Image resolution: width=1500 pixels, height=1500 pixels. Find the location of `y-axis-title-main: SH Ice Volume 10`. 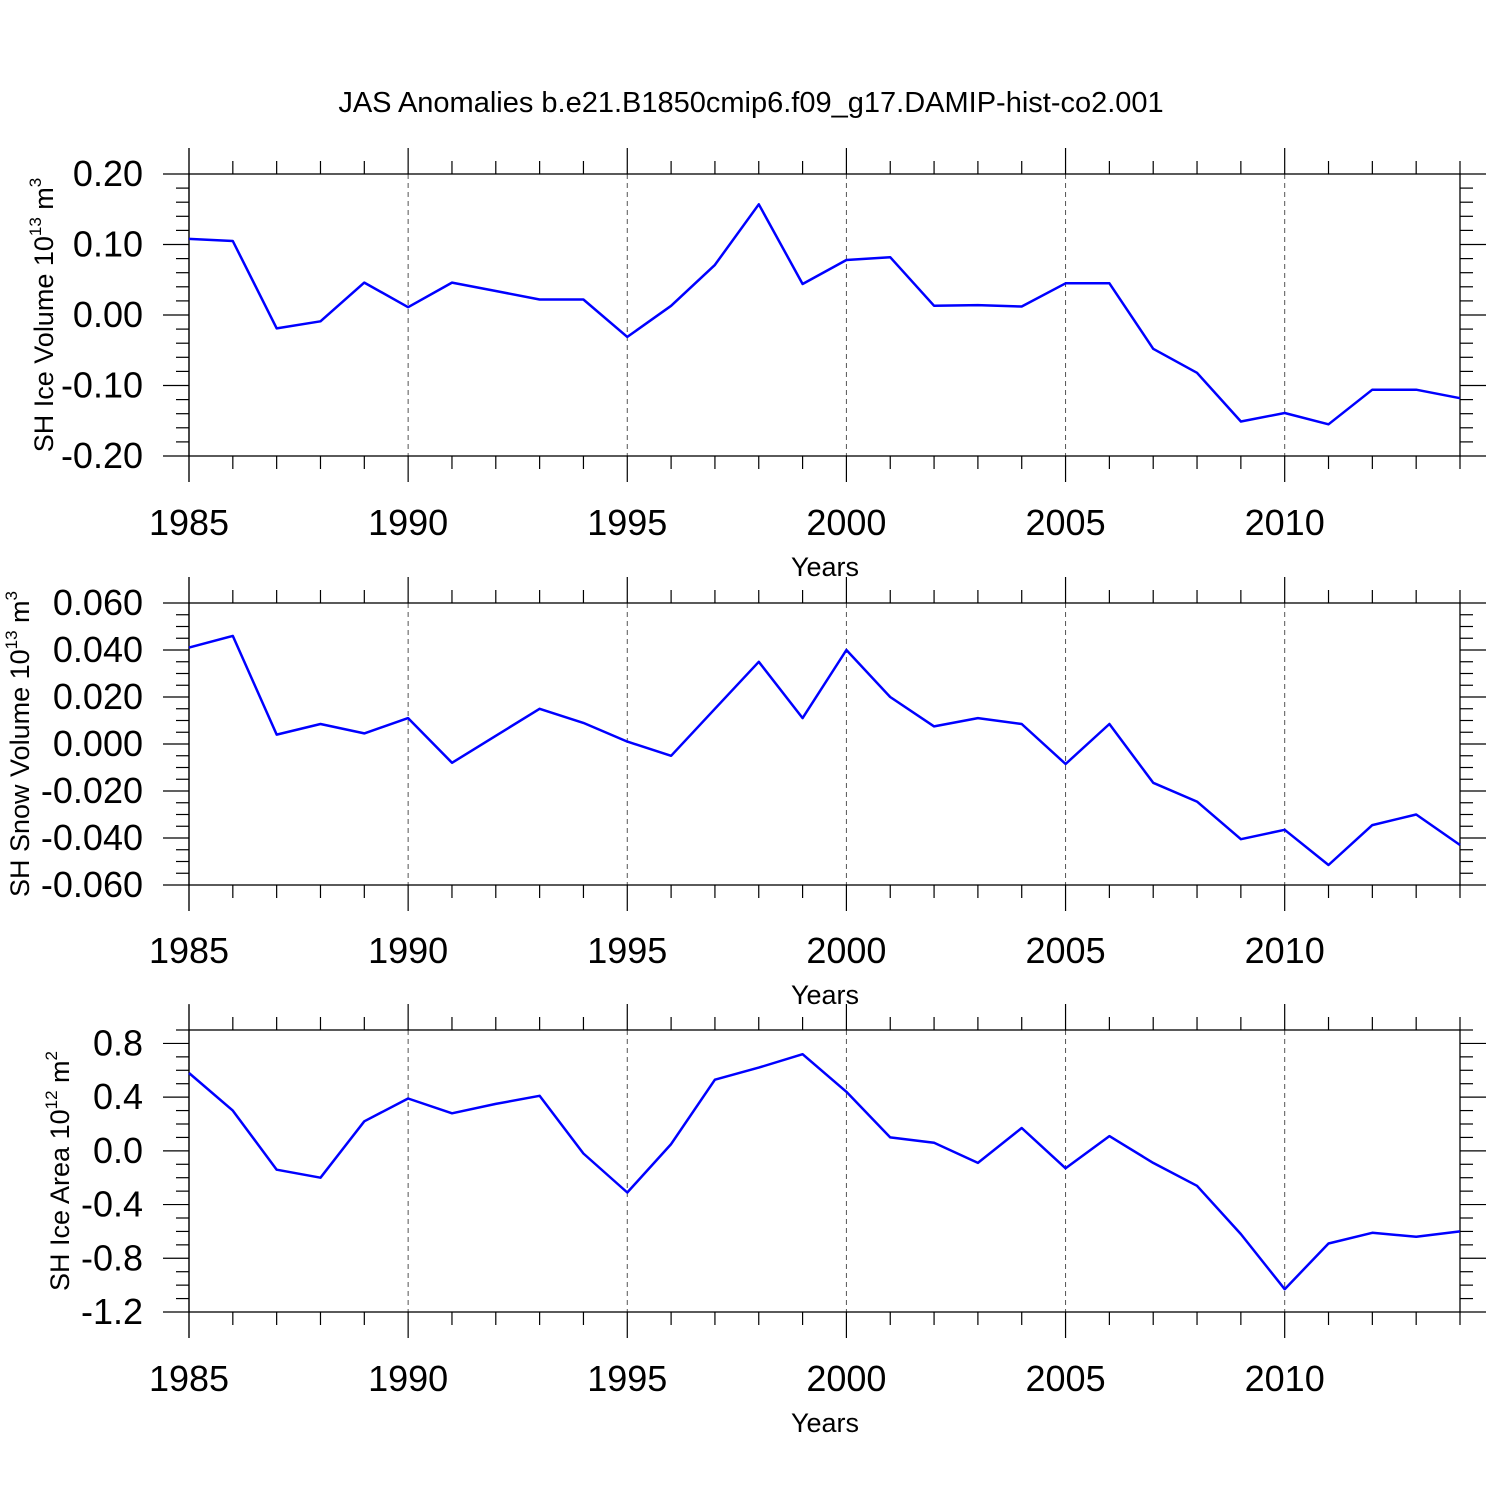

y-axis-title-main: SH Ice Volume 10 is located at coordinates (44, 344).